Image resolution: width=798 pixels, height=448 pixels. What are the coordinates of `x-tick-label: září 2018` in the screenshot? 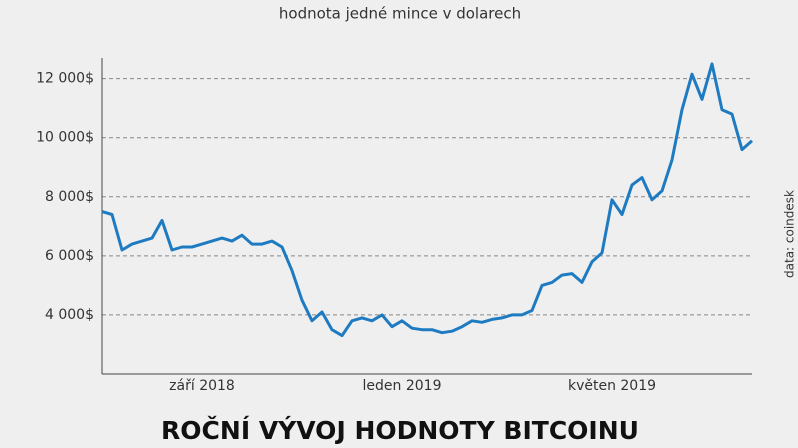 It's located at (202, 386).